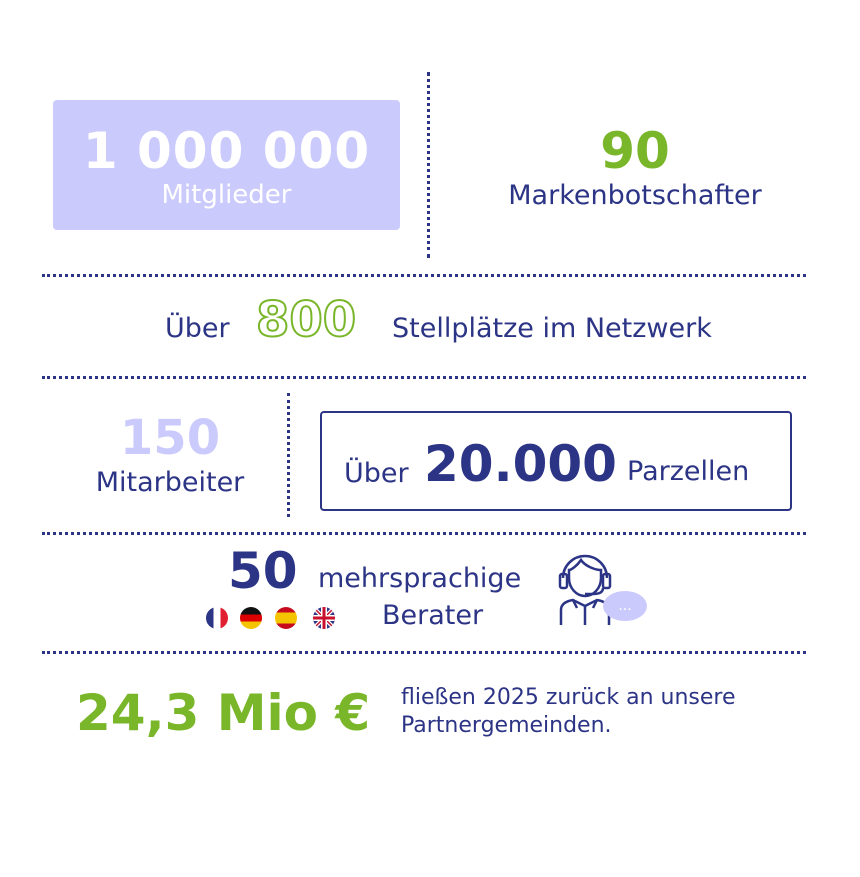  Describe the element at coordinates (635, 195) in the screenshot. I see `ambassadors-label: Markenbotschafter` at that location.